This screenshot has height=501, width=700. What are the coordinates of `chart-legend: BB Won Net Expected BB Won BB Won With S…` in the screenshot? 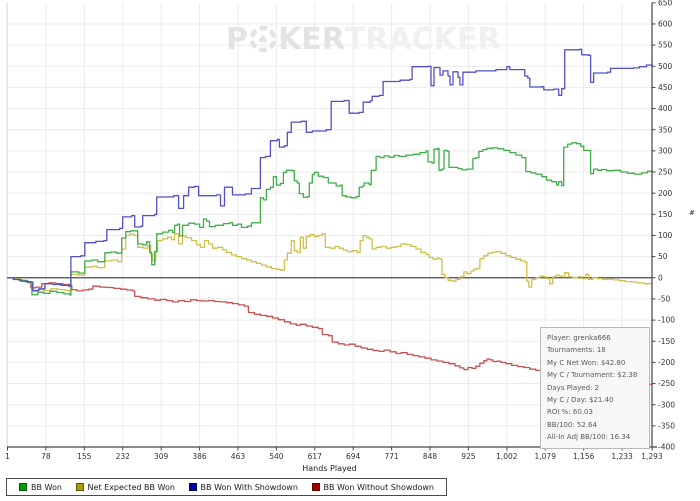 It's located at (226, 487).